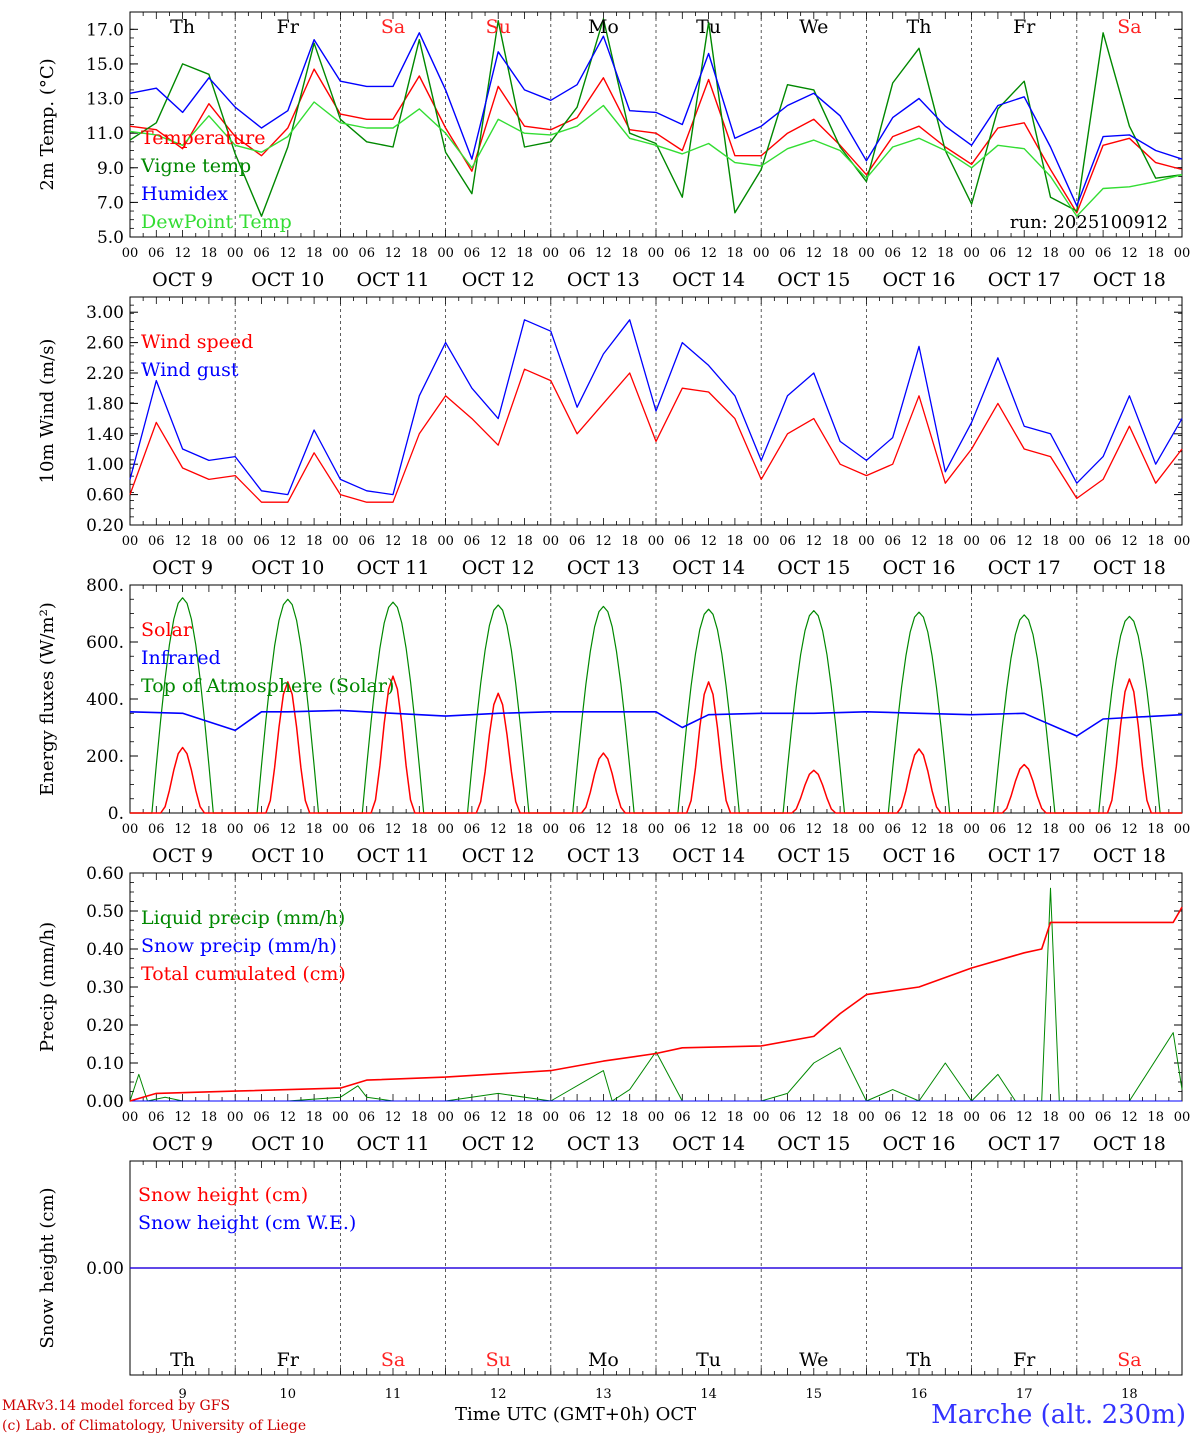 This screenshot has width=1194, height=1440. I want to click on legend-entry: Total cumulated (cm), so click(243, 974).